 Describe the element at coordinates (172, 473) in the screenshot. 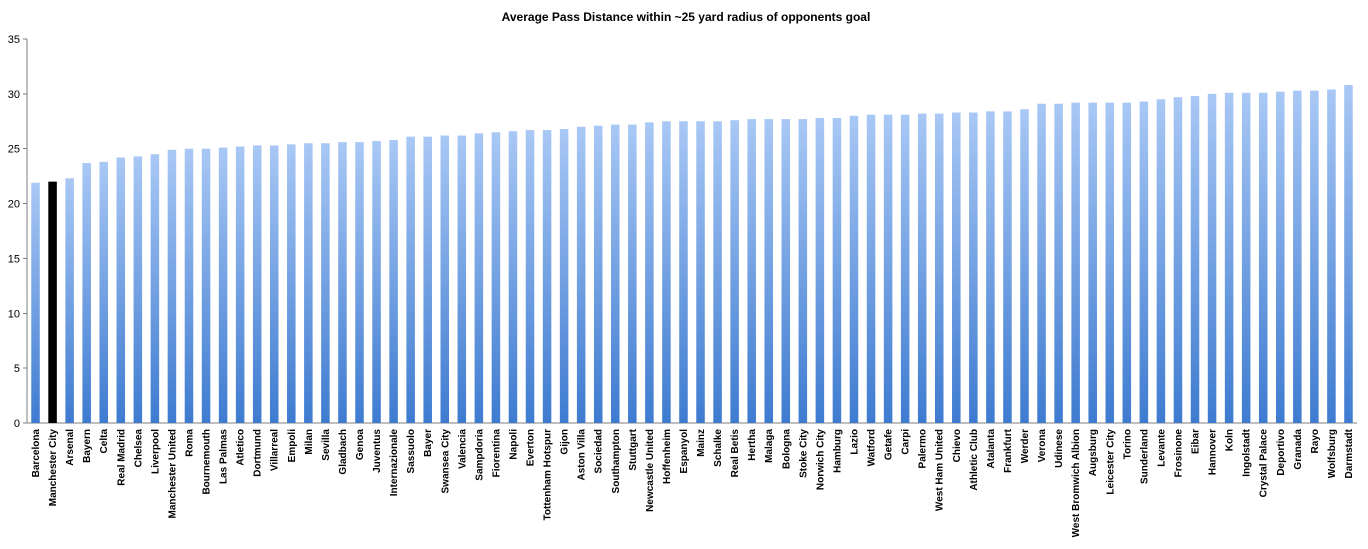

I see `x-tick-label: Manchester United` at that location.